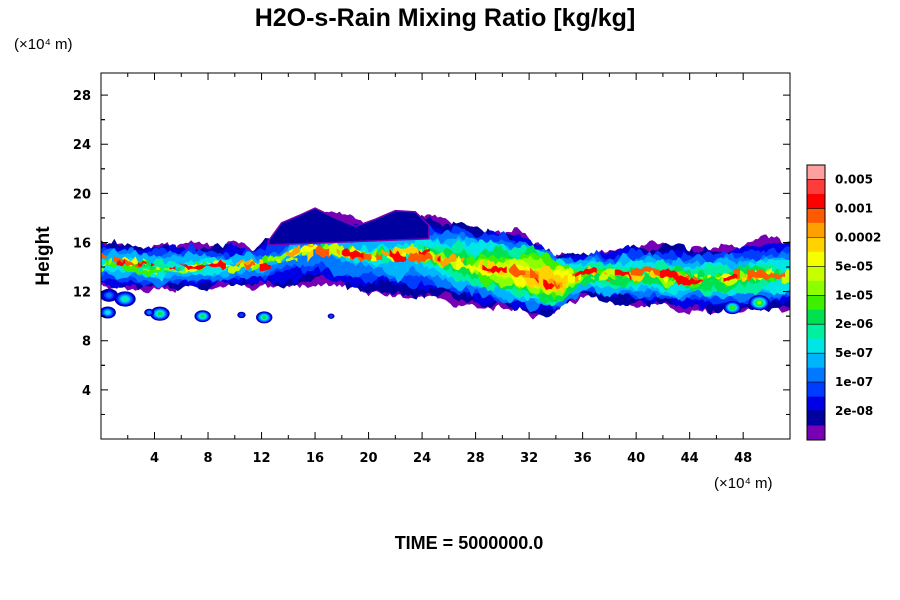 The image size is (900, 600). Describe the element at coordinates (315, 458) in the screenshot. I see `x-tick-label: 16` at that location.